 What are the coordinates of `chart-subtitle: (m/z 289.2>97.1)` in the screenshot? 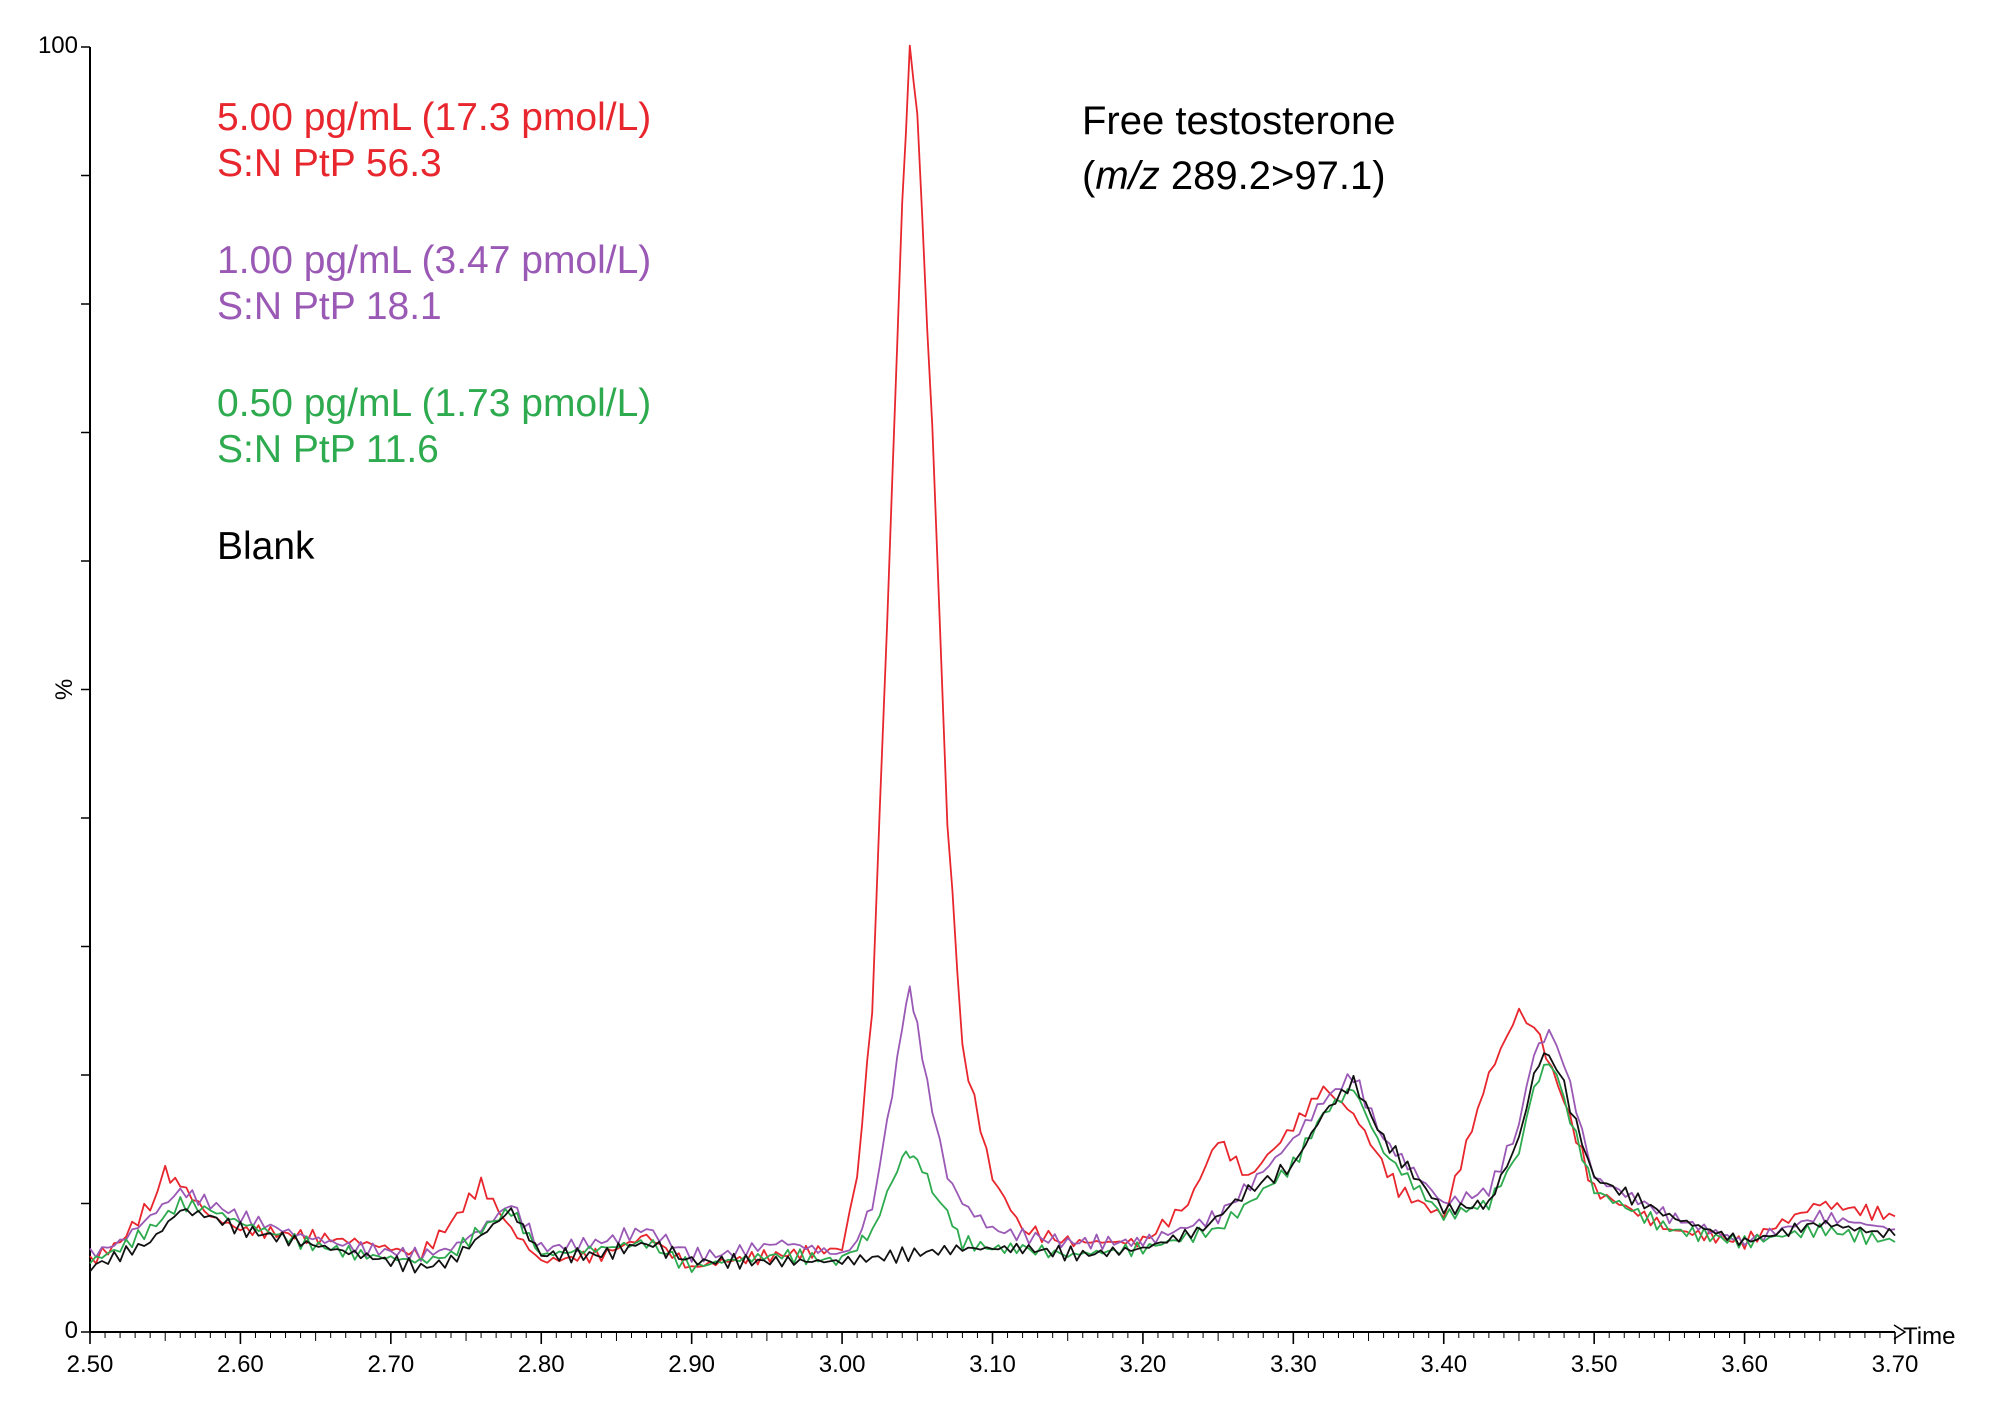 It's located at (1234, 176).